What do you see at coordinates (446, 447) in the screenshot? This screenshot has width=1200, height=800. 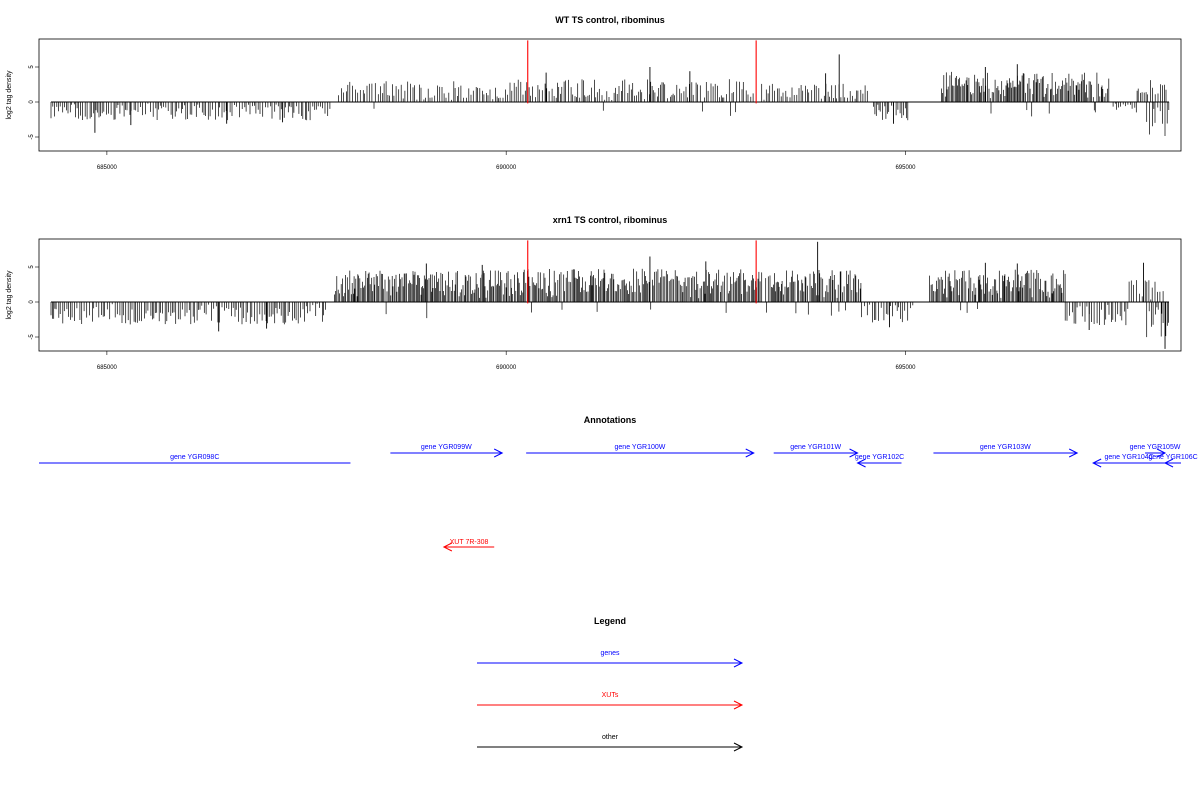 I see `feature-label: gene YGR099W` at bounding box center [446, 447].